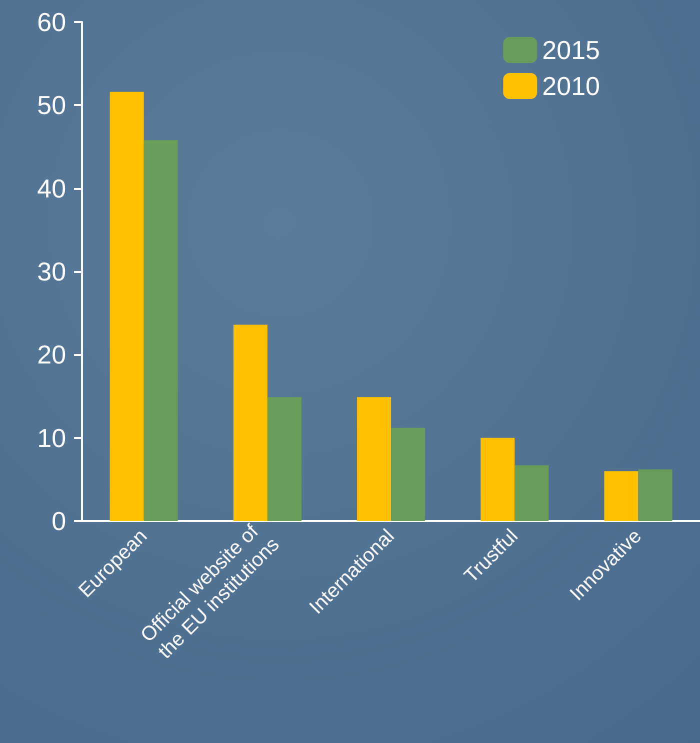  What do you see at coordinates (59, 521) in the screenshot?
I see `y-tick-label: 0` at bounding box center [59, 521].